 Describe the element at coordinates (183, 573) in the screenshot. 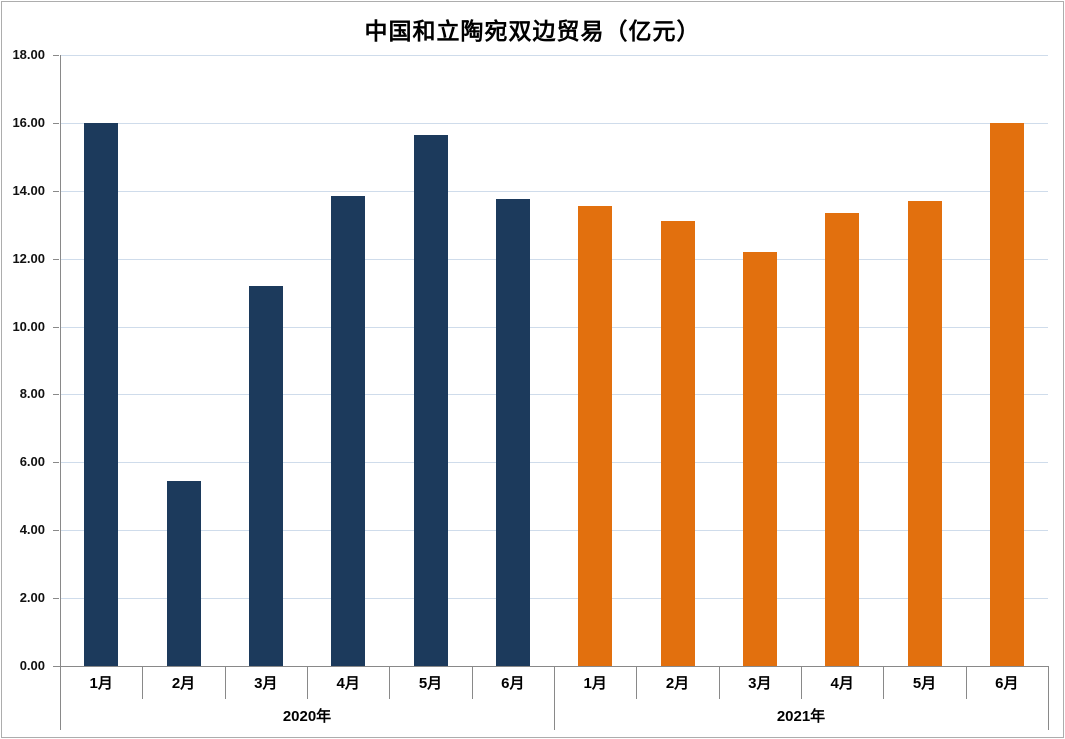

I see `bar-2020年-2月` at that location.